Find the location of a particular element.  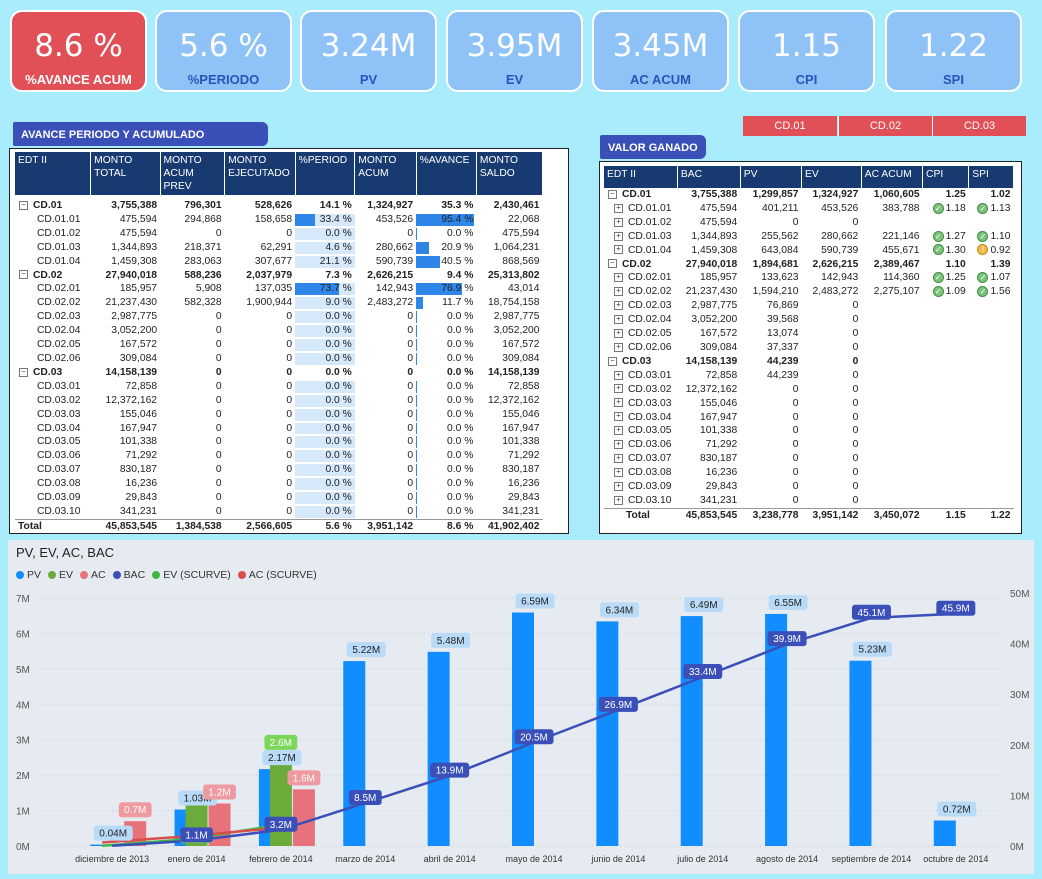

legend-item: AC (SCURVE) is located at coordinates (277, 575).